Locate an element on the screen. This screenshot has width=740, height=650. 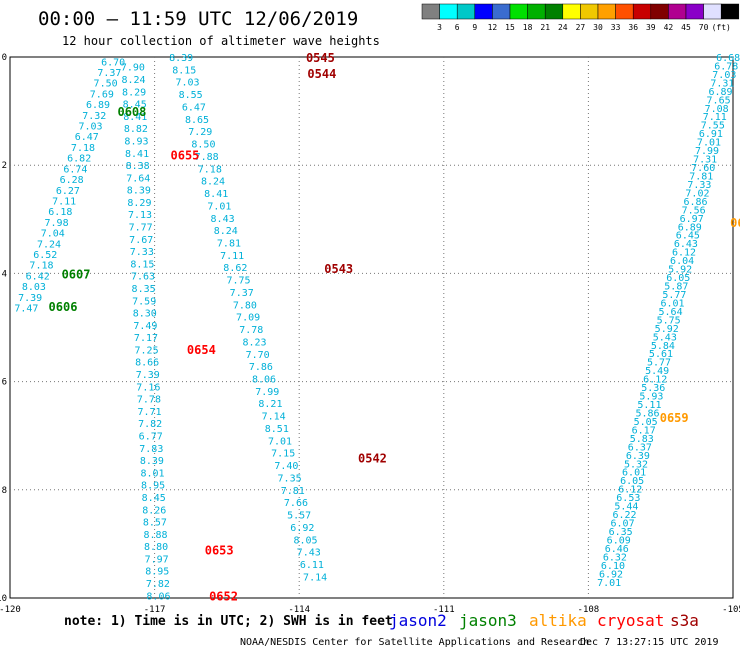
swh-value: 6.37 is located at coordinates (640, 447).